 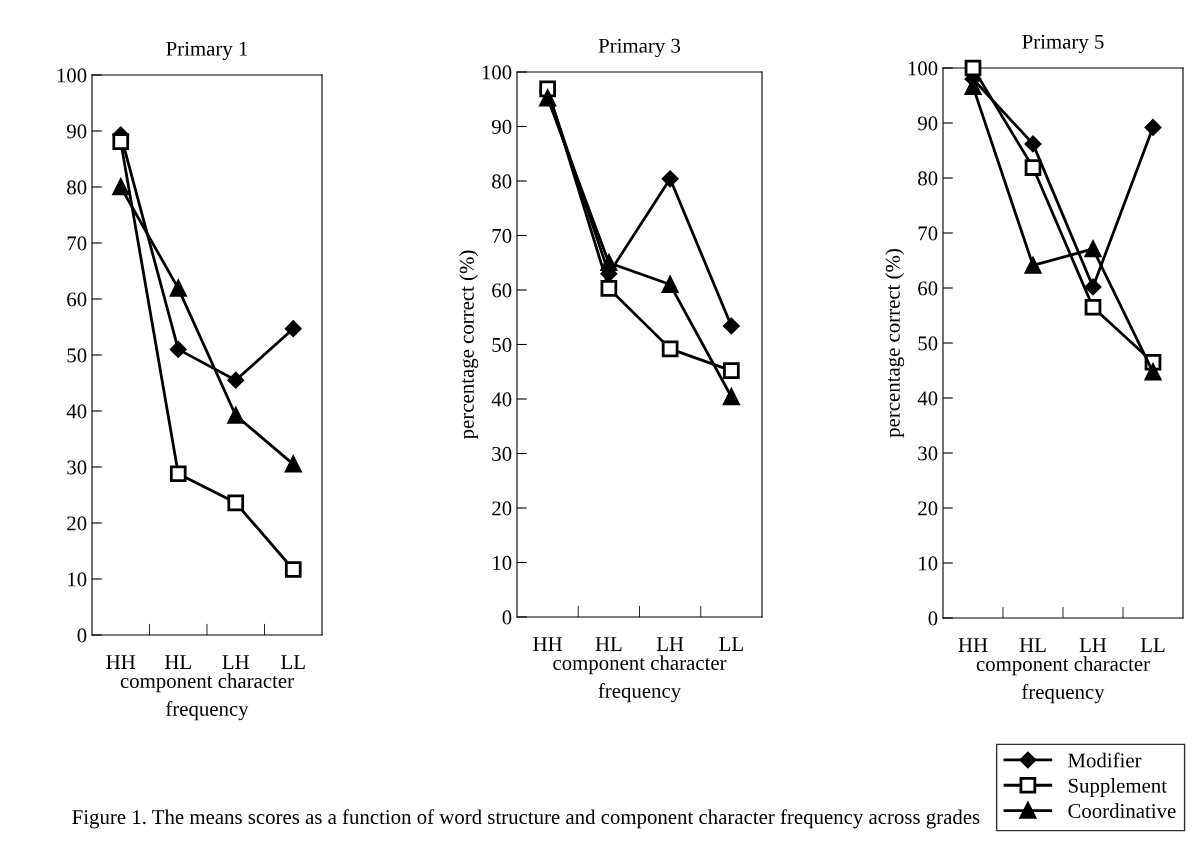 I want to click on caption: Figure 1. The means scores as a function of word structure and component character frequency across grades, so click(x=526, y=819).